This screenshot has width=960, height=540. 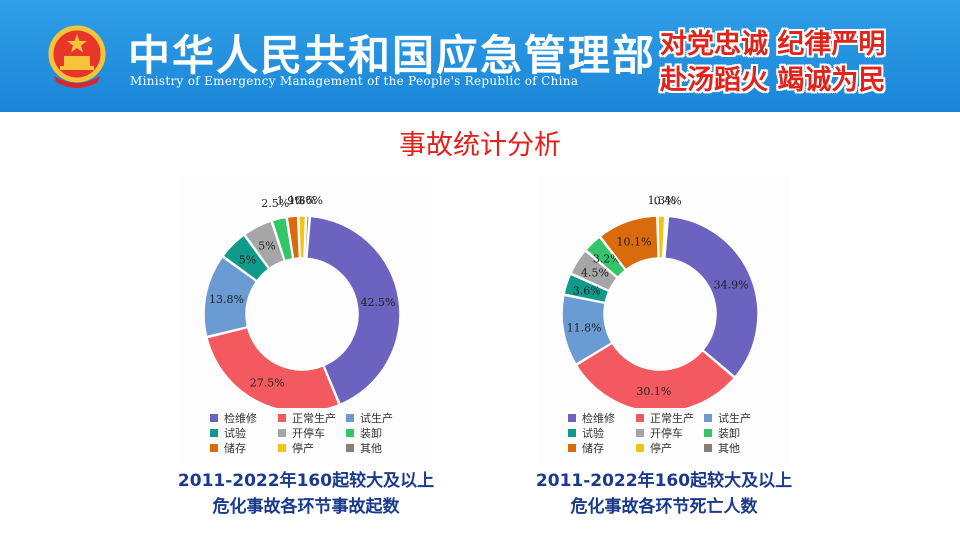 I want to click on national-emblem-icon, so click(x=77, y=56).